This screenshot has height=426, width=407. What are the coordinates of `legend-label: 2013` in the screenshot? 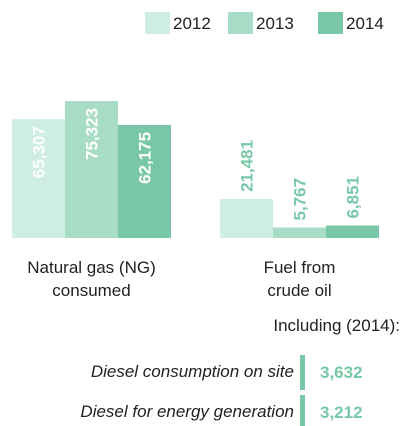 It's located at (275, 23).